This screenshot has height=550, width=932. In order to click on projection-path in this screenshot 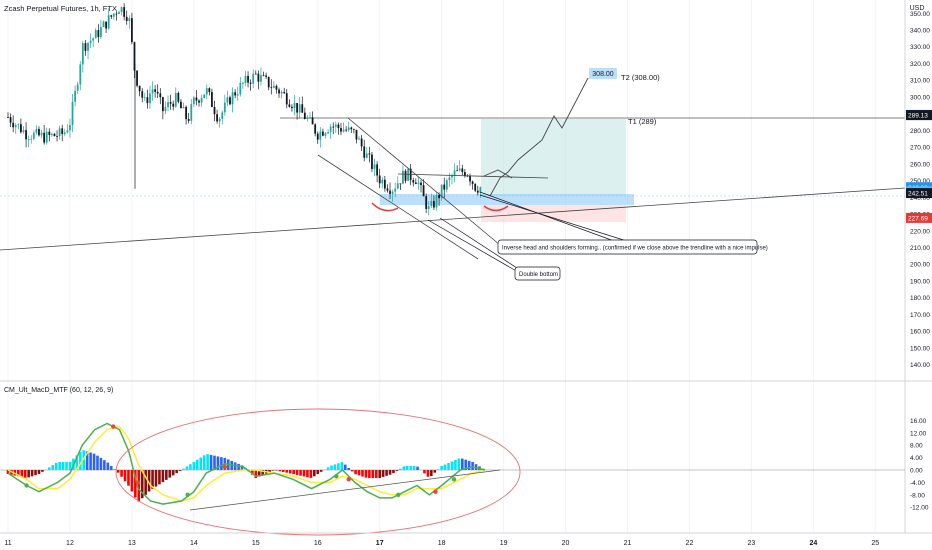, I will do `click(539, 137)`.